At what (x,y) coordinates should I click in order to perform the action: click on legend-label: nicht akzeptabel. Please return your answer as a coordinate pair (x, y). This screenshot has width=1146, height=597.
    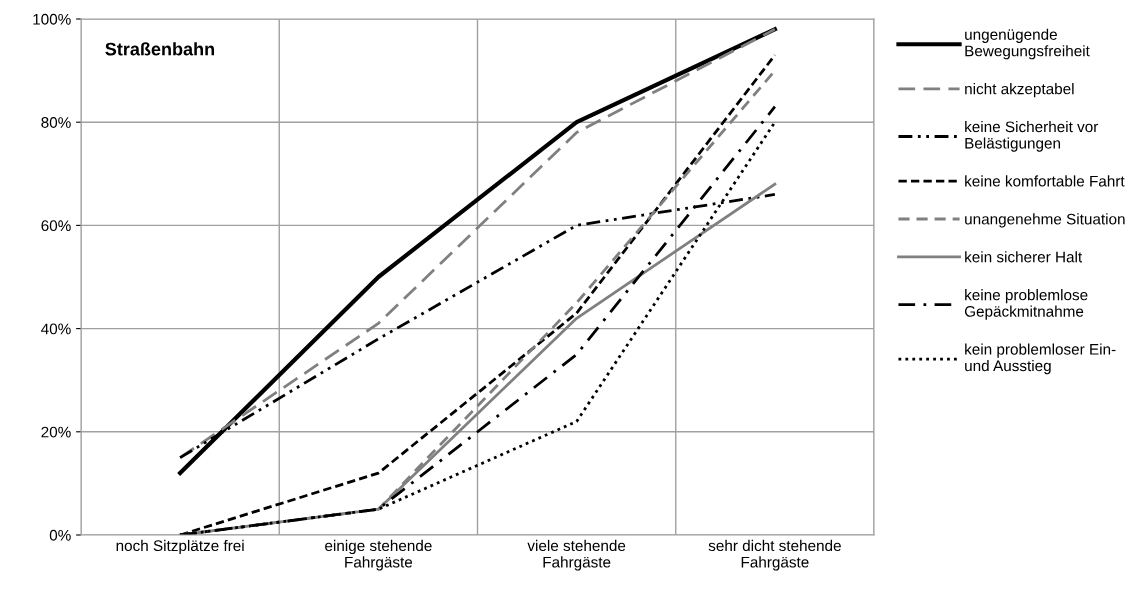
    Looking at the image, I should click on (1019, 90).